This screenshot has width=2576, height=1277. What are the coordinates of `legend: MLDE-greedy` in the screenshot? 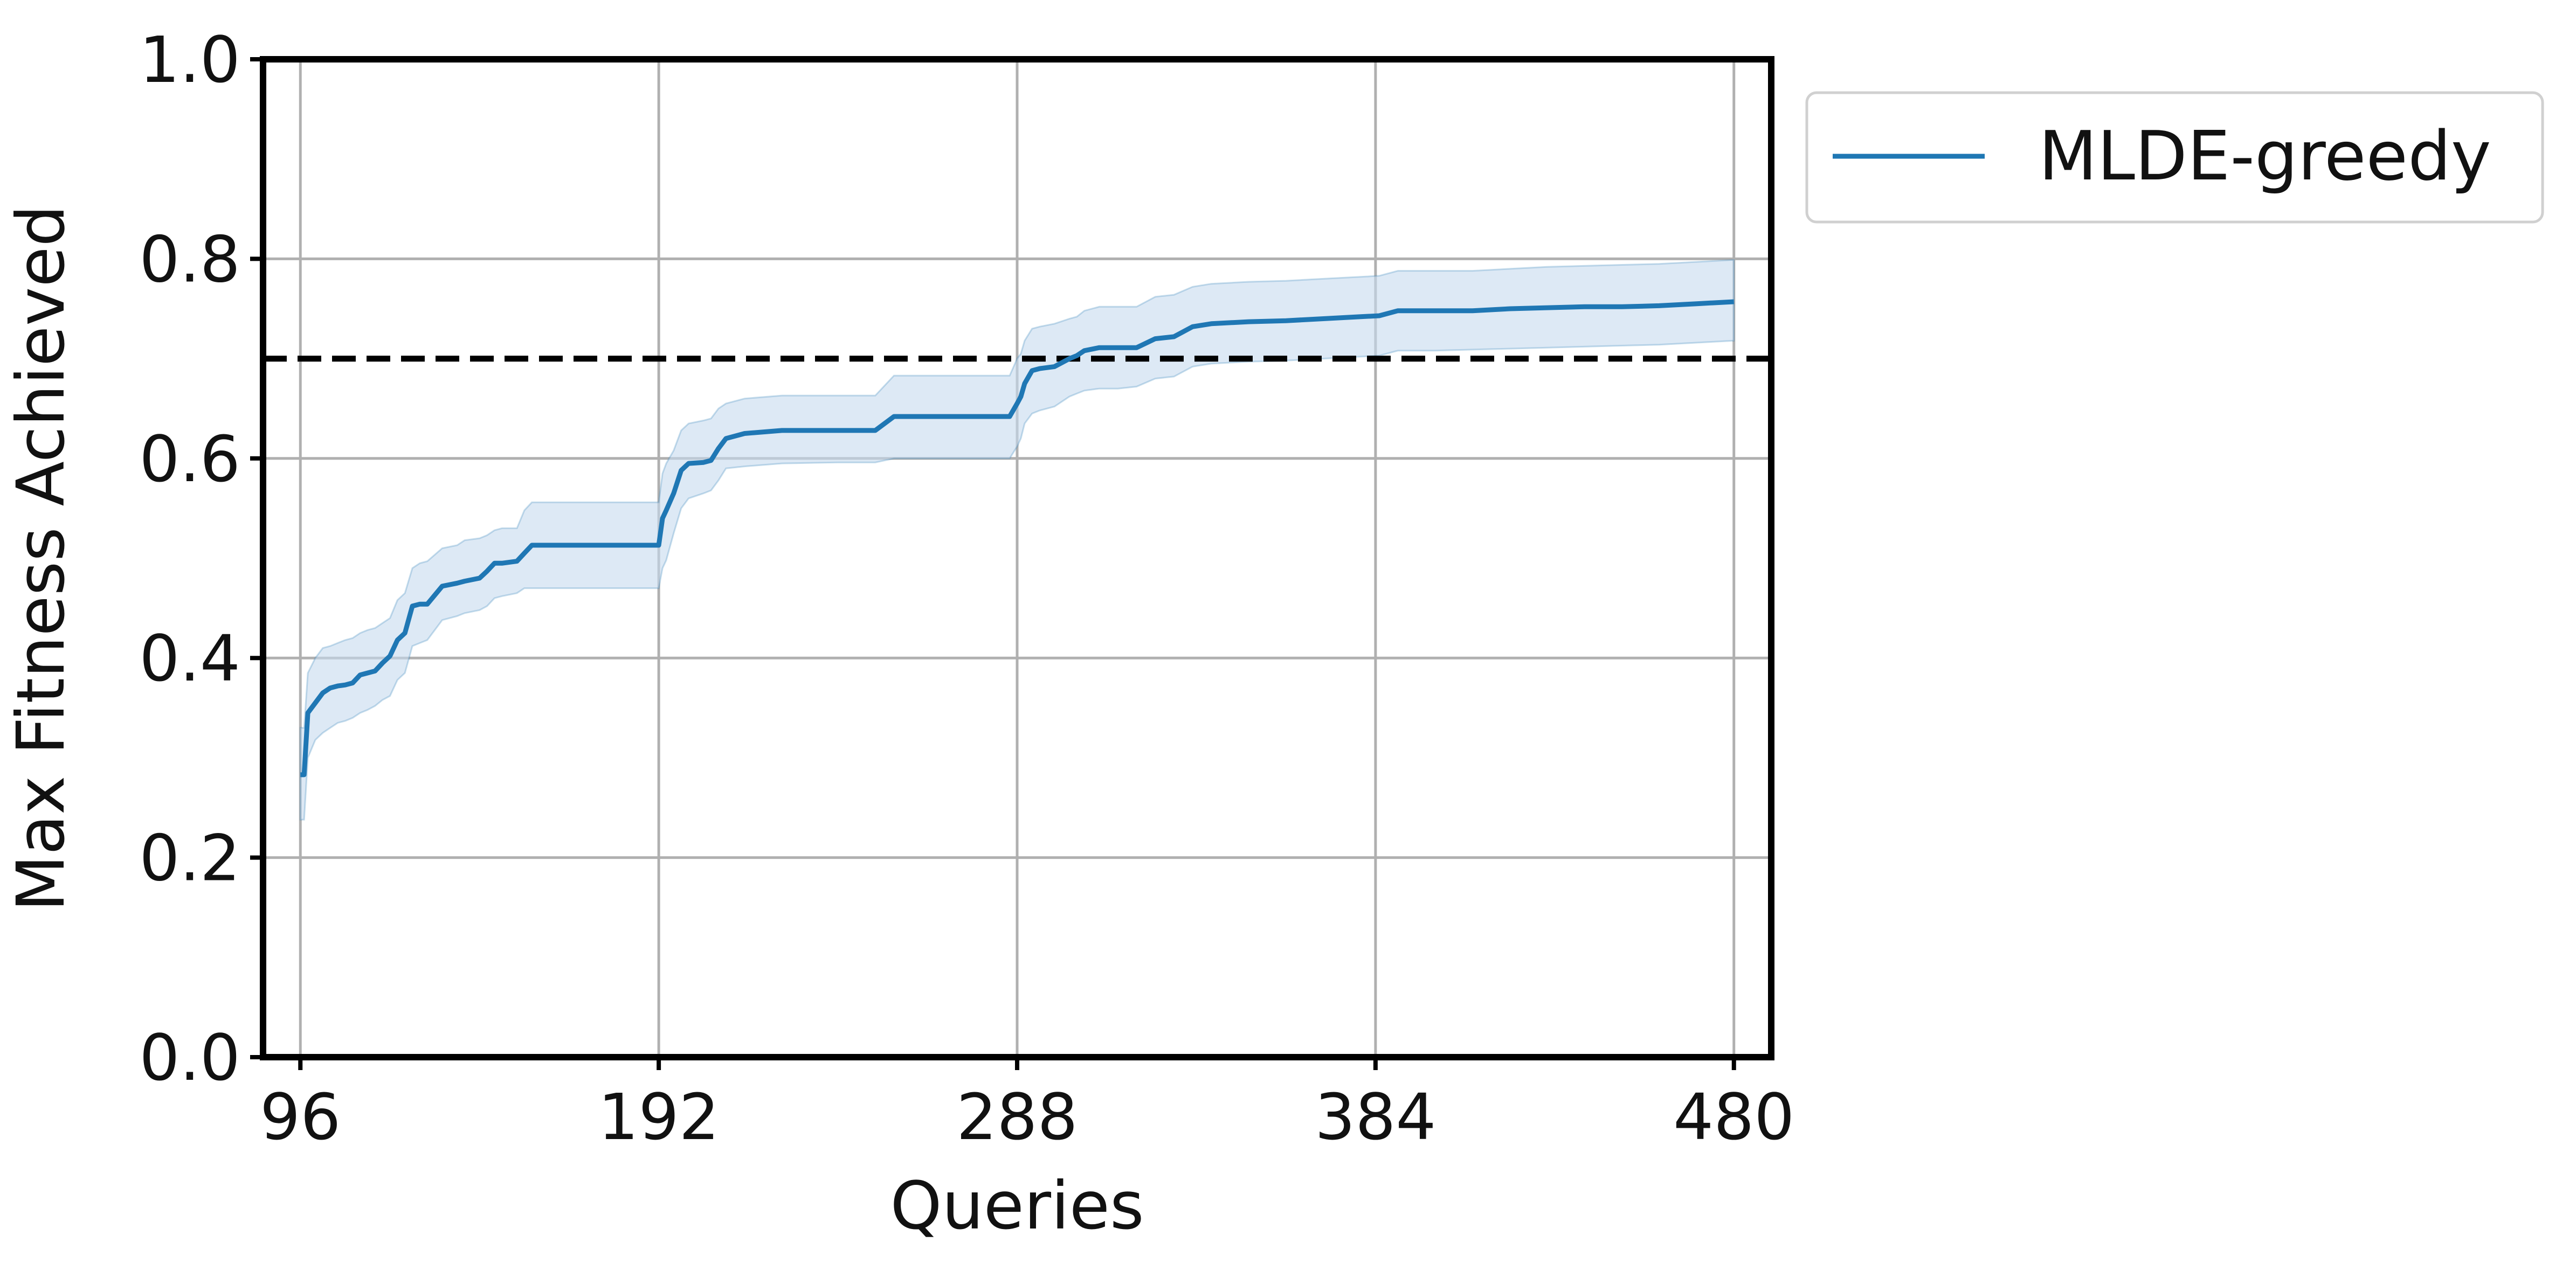 It's located at (2174, 157).